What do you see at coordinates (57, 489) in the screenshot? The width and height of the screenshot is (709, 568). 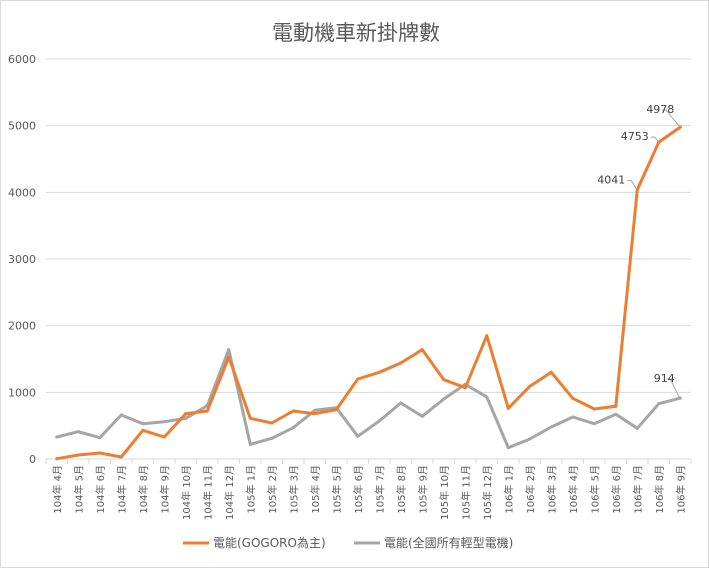 I see `x-tick-label: 104年 4月` at bounding box center [57, 489].